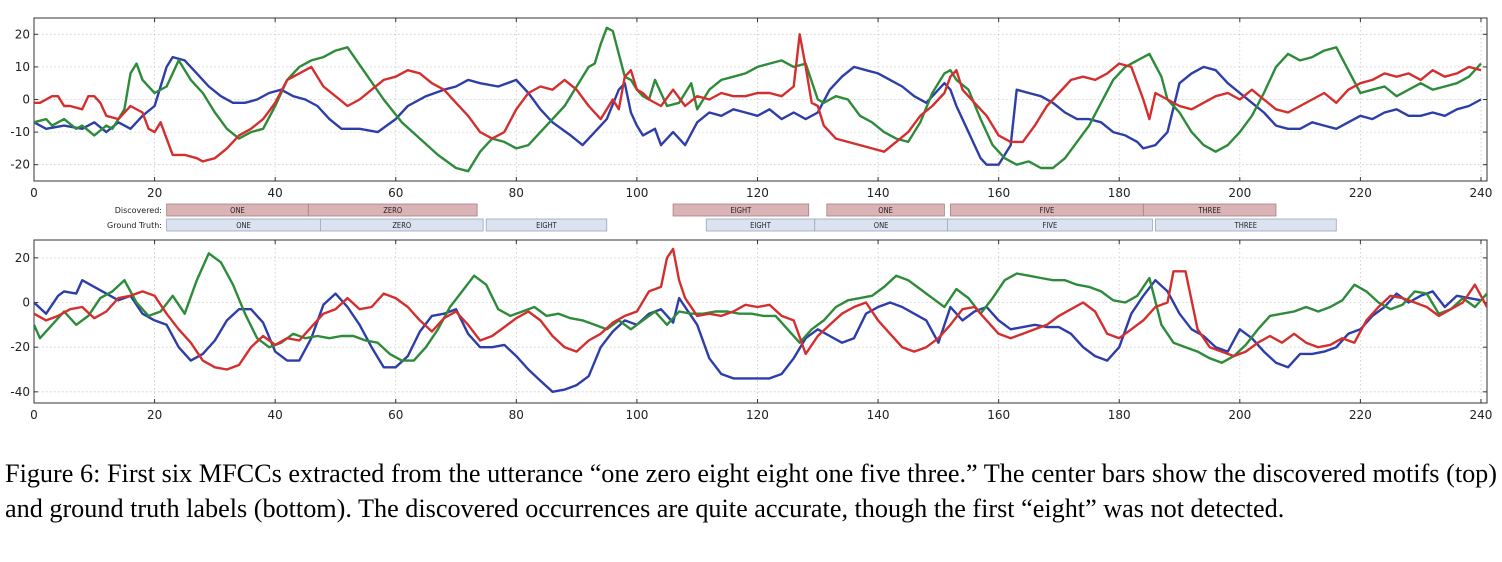  I want to click on discovered-row-label: Discovered:, so click(138, 210).